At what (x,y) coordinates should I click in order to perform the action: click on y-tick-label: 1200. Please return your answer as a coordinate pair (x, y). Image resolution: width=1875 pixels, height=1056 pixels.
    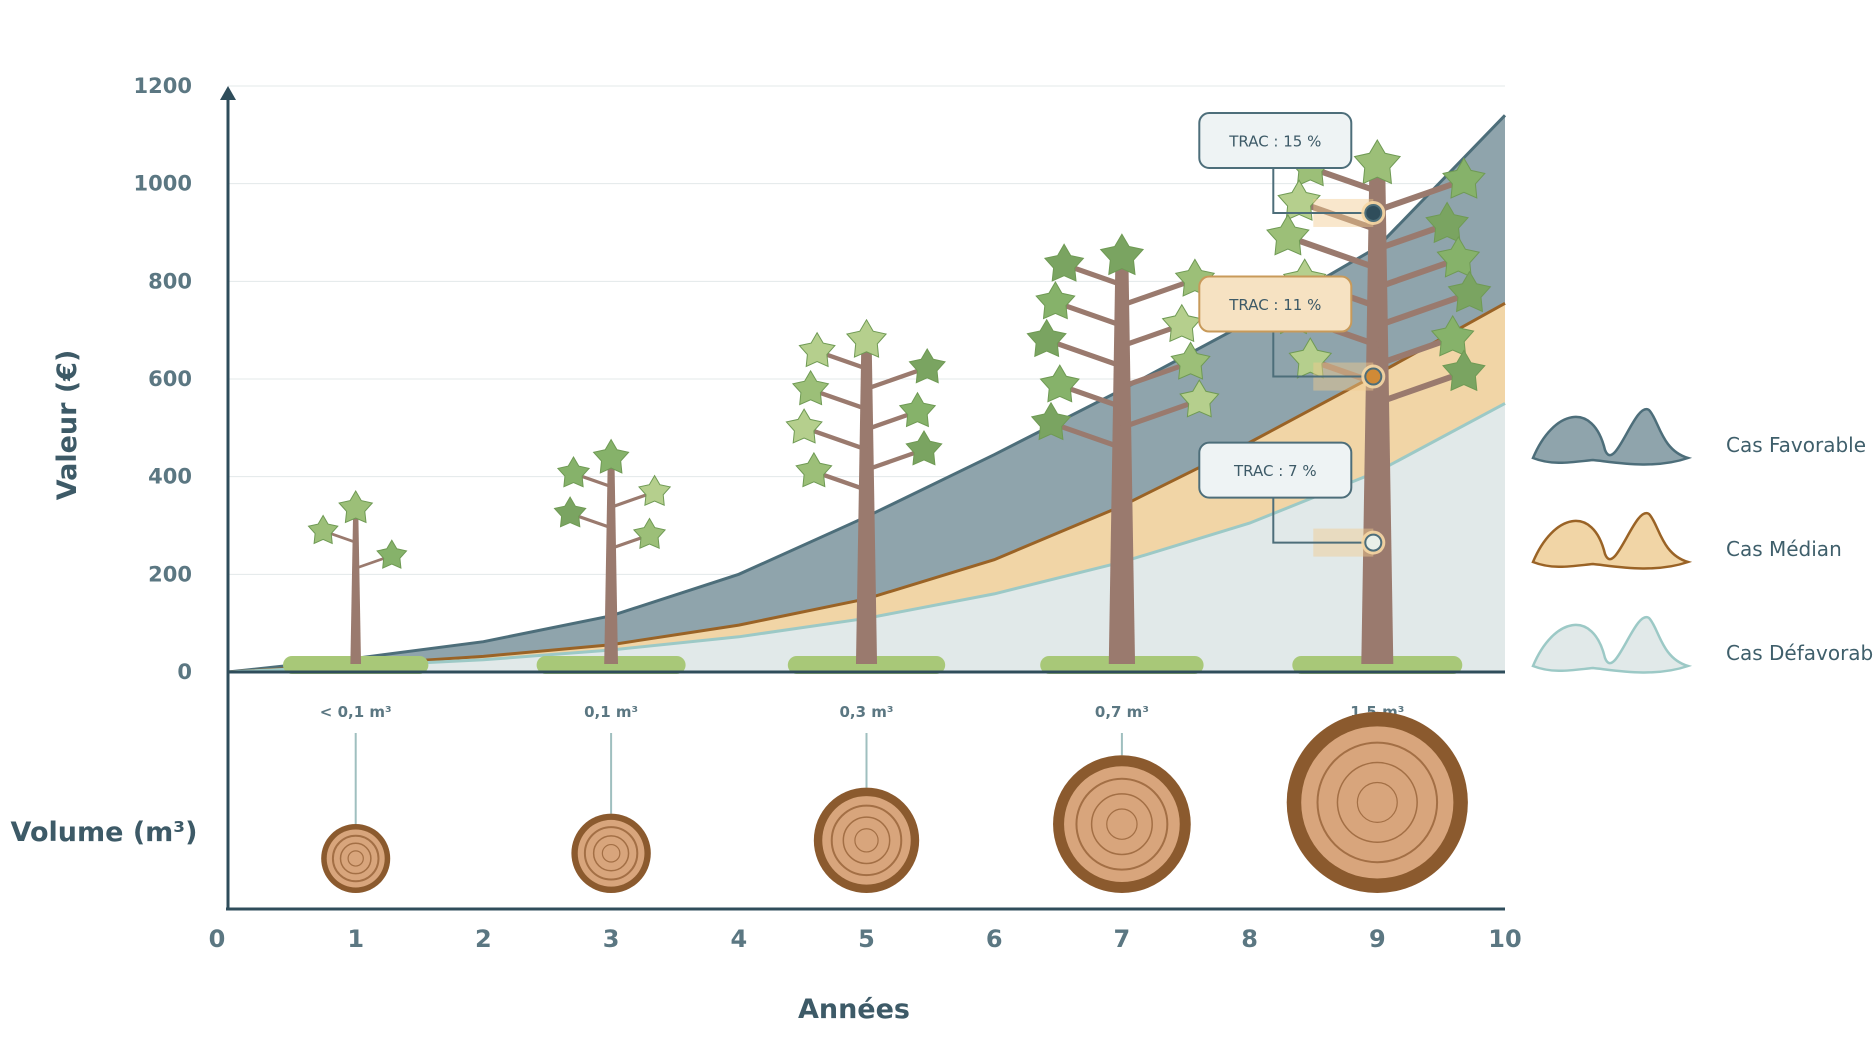
    Looking at the image, I should click on (163, 86).